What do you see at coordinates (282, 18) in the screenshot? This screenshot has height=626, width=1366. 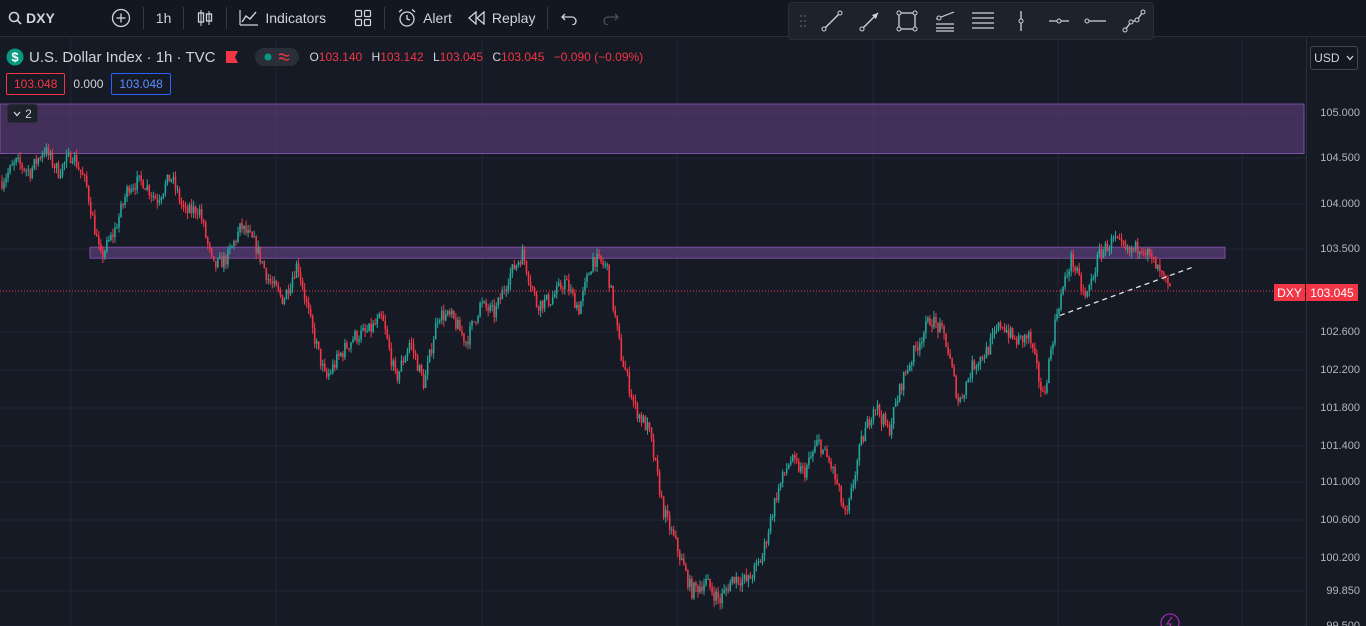 I see `indicators-button: Indicators` at bounding box center [282, 18].